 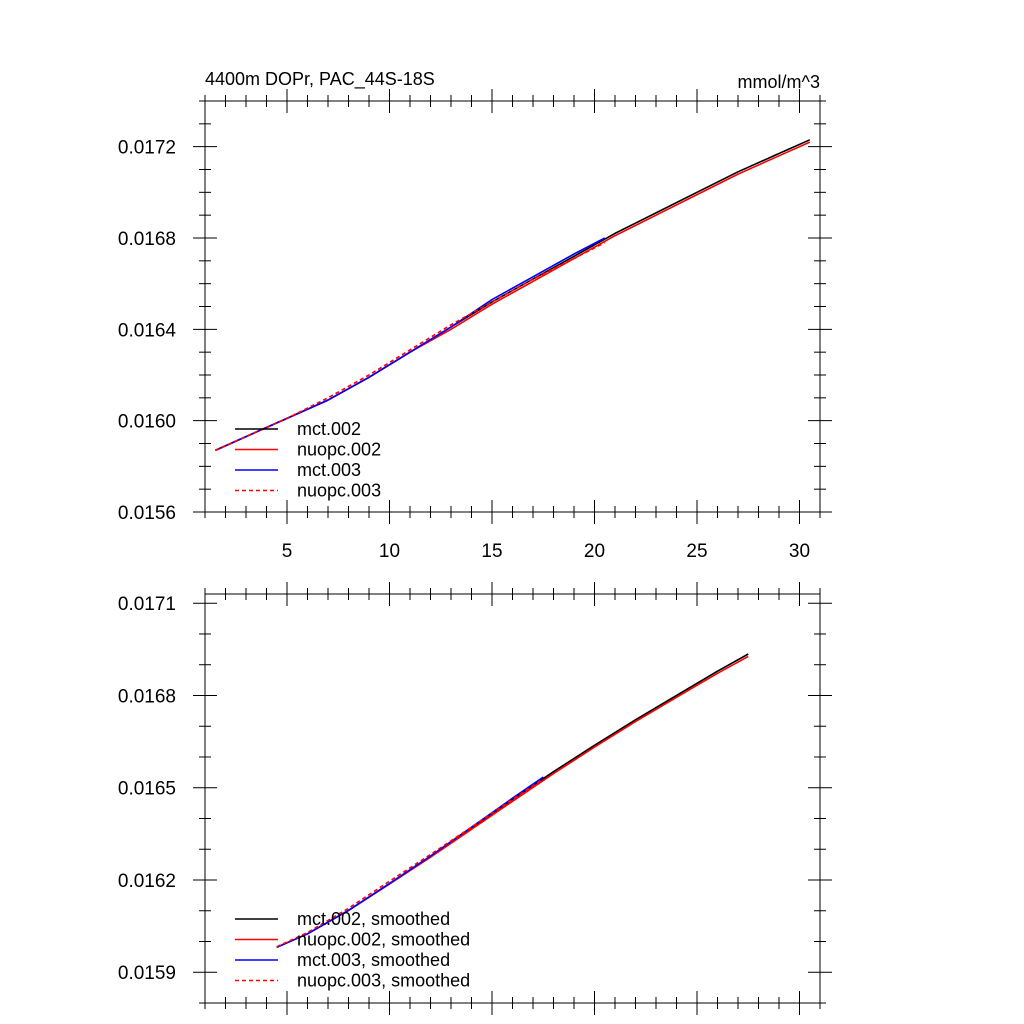 I want to click on y-tick-label: 0.0165, so click(x=147, y=789).